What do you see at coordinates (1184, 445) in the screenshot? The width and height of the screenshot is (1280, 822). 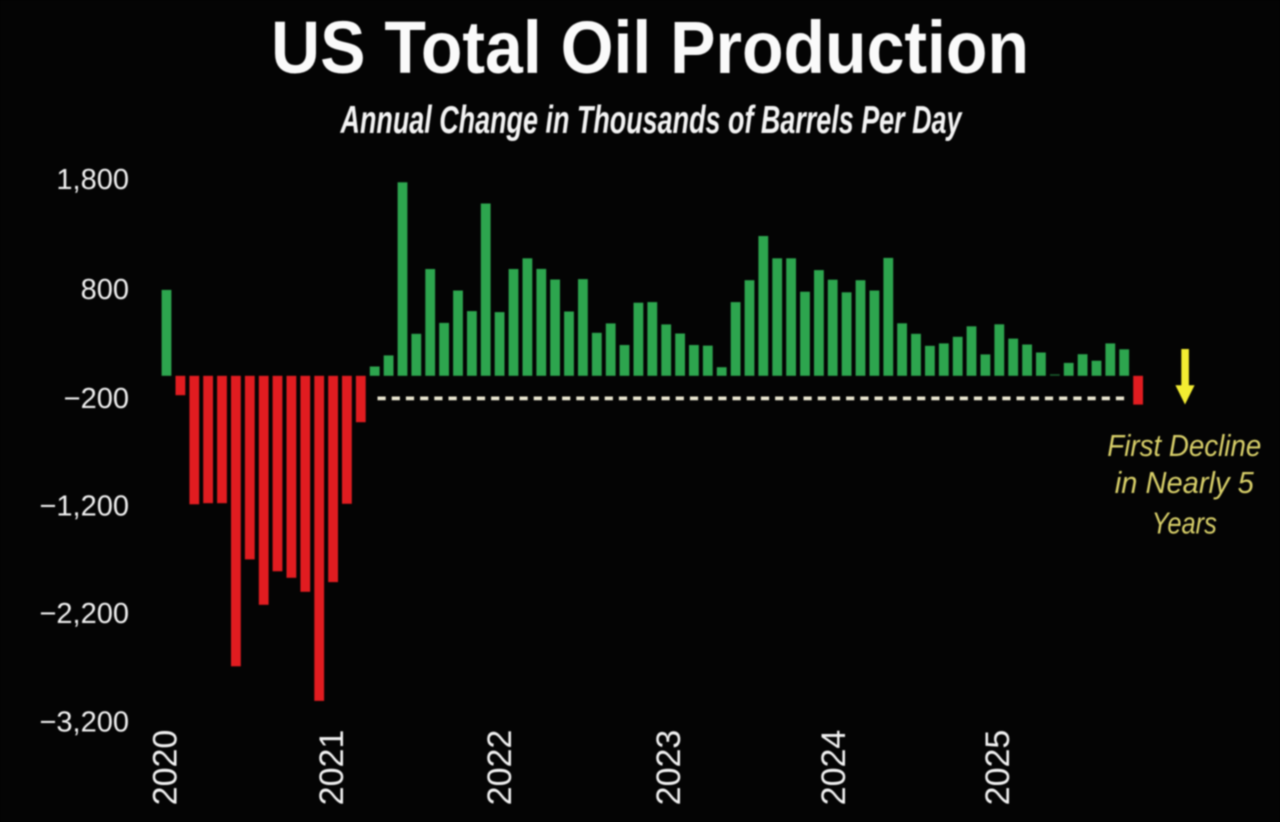 I see `svg-text: First Decline` at bounding box center [1184, 445].